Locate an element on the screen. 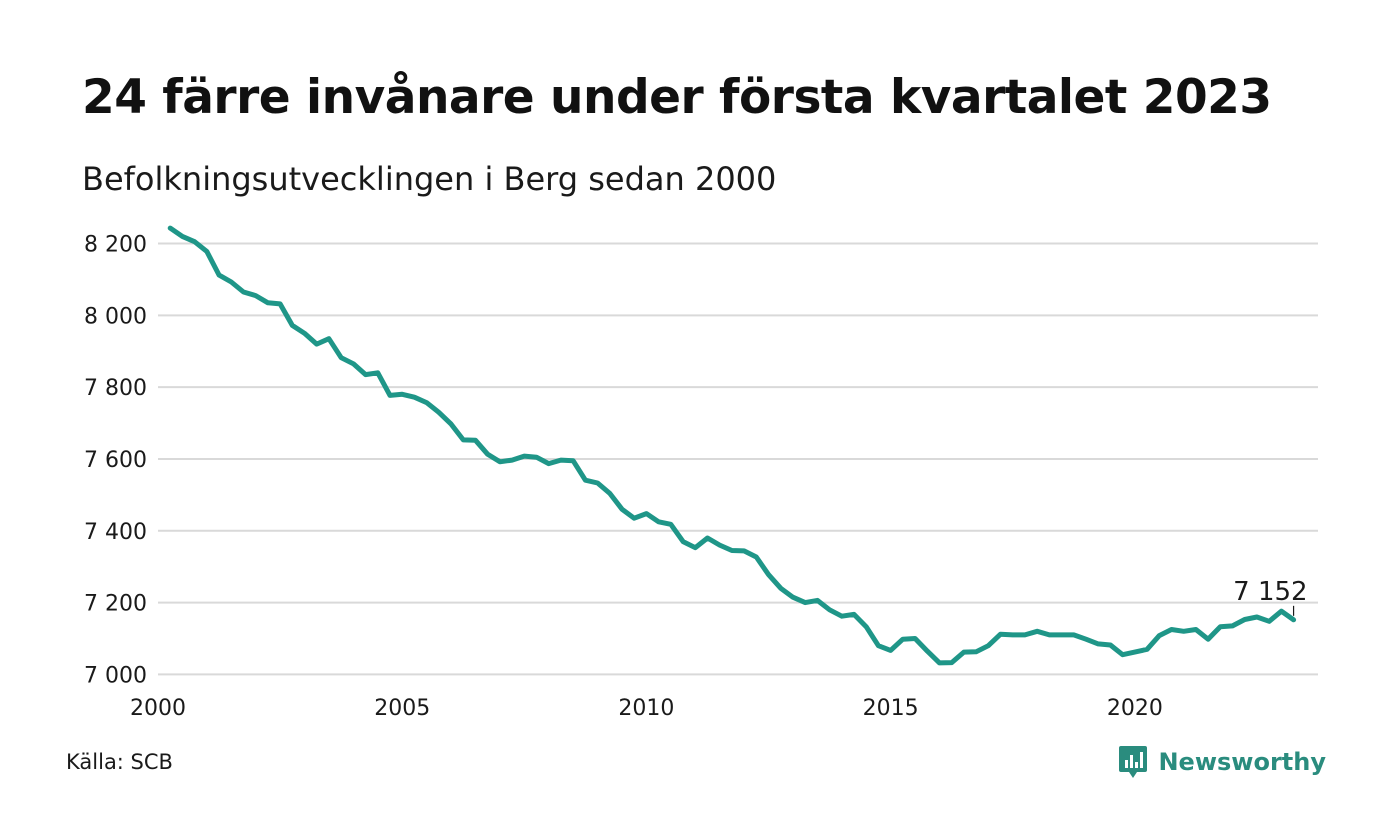  brand-name: Newsworthy is located at coordinates (1242, 762).